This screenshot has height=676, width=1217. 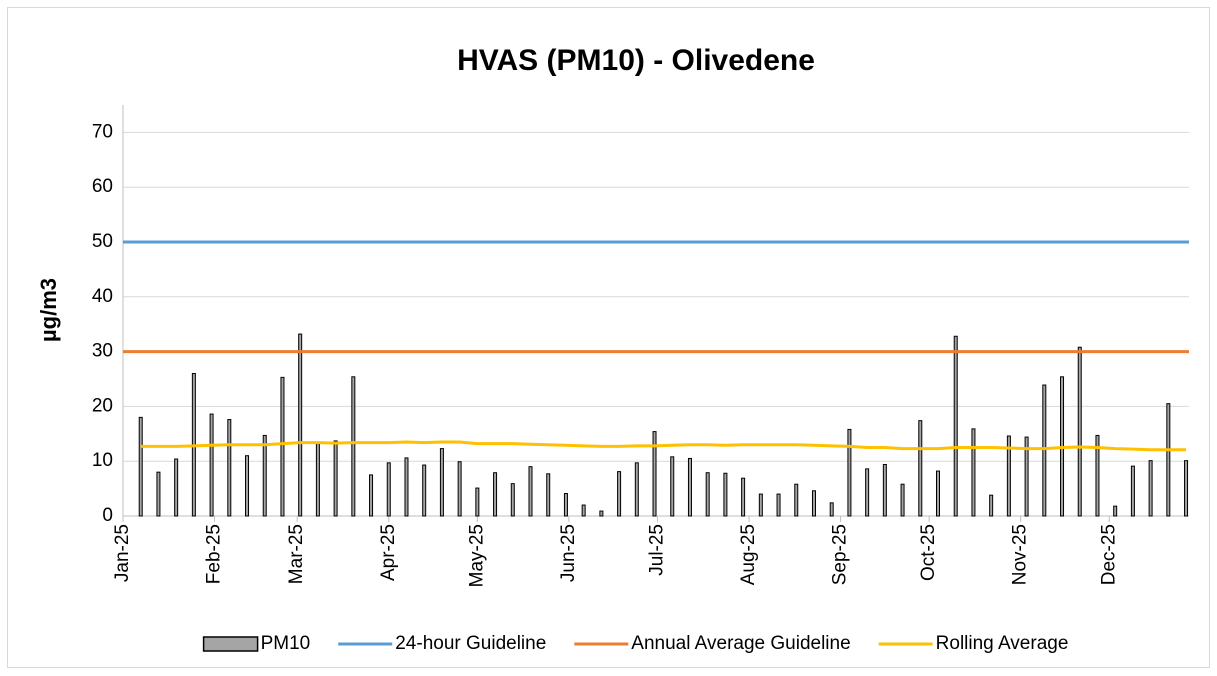 I want to click on chart-title: HVAS (PM10) - Olivedene, so click(x=636, y=60).